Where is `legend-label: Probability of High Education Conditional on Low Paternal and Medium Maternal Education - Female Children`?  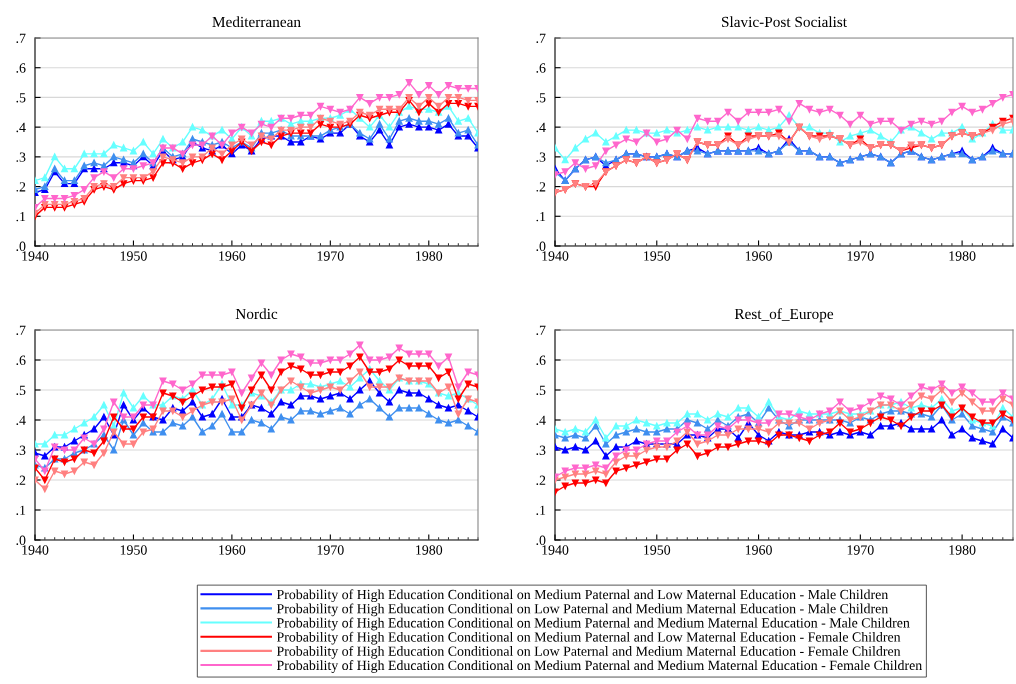
legend-label: Probability of High Education Conditional on Low Paternal and Medium Maternal Education - Female Children is located at coordinates (588, 652).